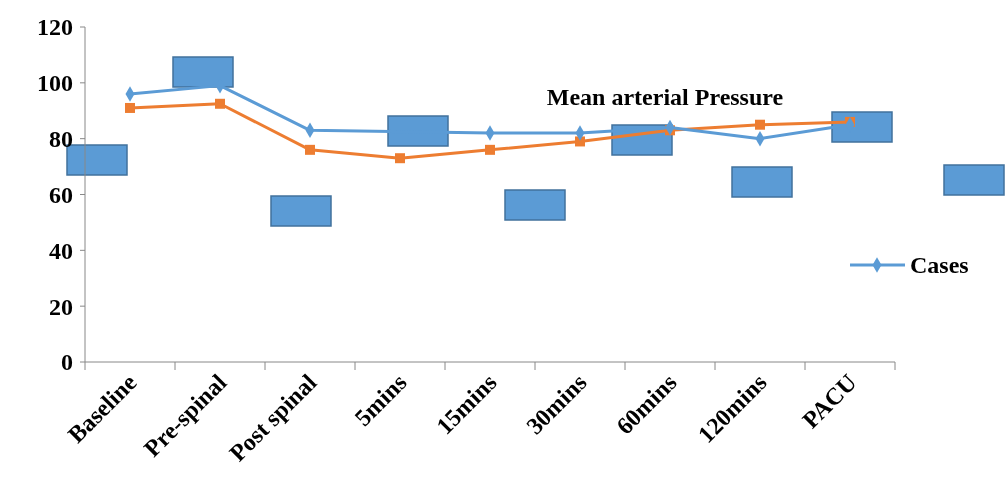 The image size is (1005, 502). What do you see at coordinates (939, 265) in the screenshot?
I see `legend-label: Cases` at bounding box center [939, 265].